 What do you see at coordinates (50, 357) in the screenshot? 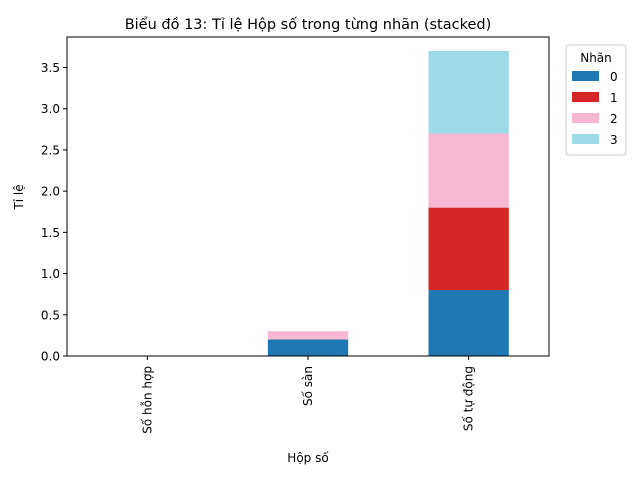
I see `y-tick-label: 0.0` at bounding box center [50, 357].